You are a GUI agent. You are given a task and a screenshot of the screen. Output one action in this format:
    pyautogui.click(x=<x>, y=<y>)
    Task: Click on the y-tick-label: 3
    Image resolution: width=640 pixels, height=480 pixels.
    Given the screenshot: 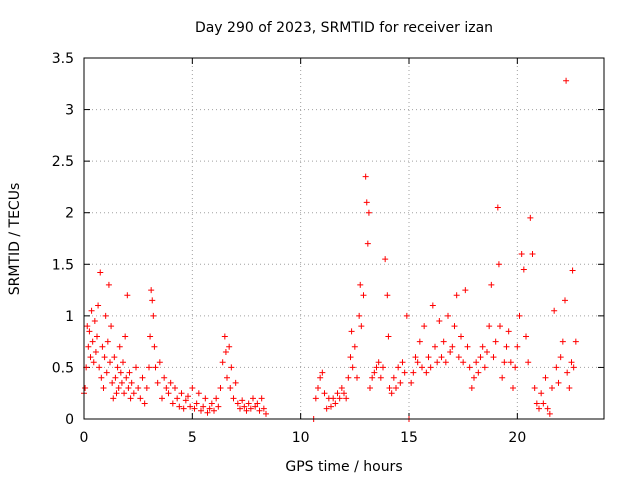 What is the action you would take?
    pyautogui.click(x=69, y=111)
    